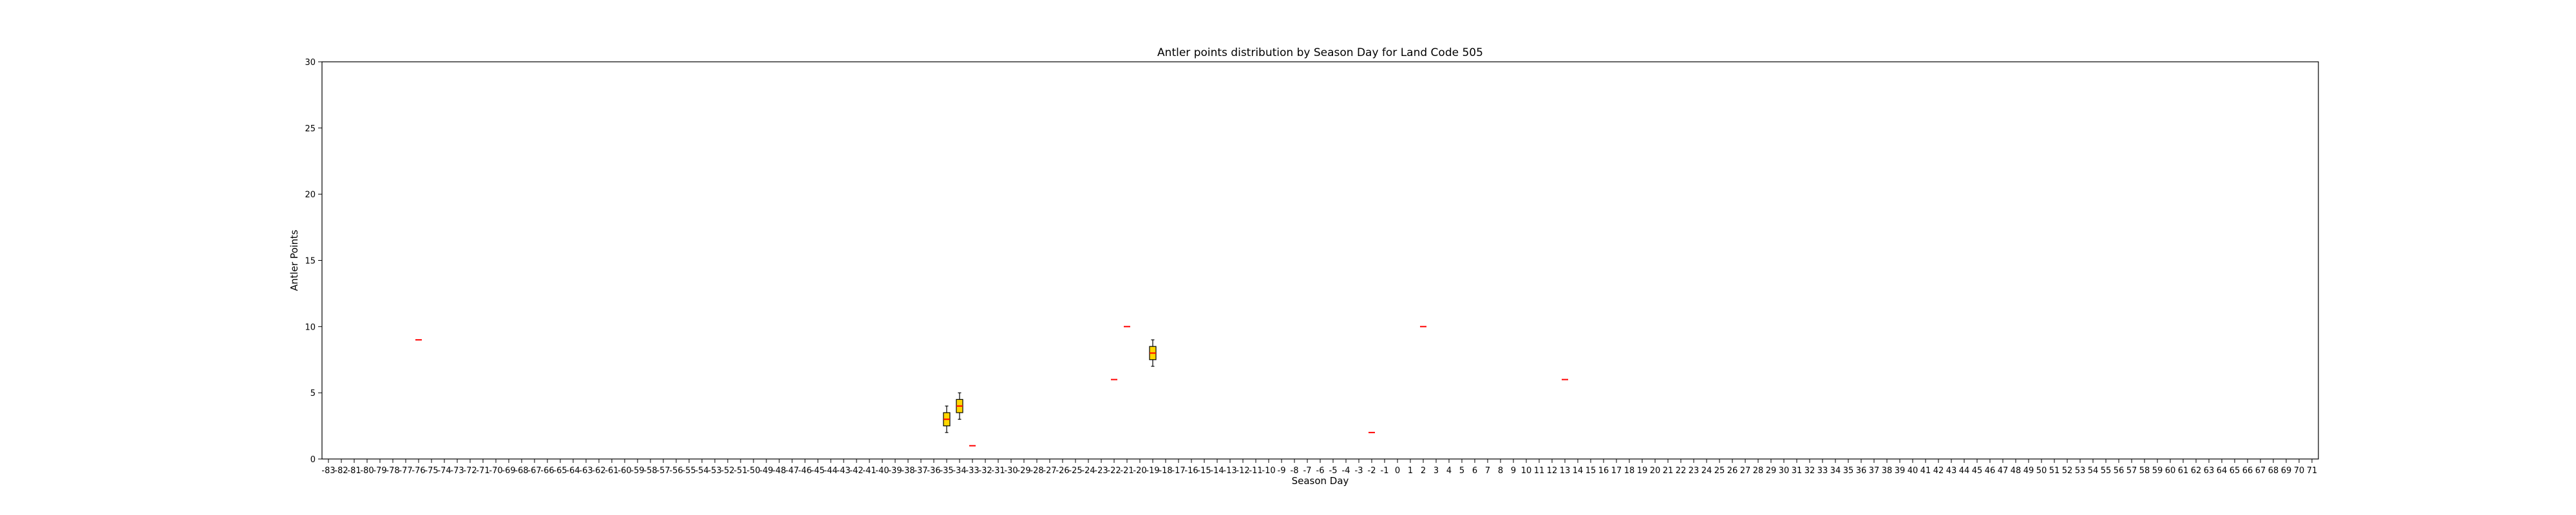 The image size is (2576, 515). Describe the element at coordinates (908, 471) in the screenshot. I see `x-tick-label: -38` at that location.